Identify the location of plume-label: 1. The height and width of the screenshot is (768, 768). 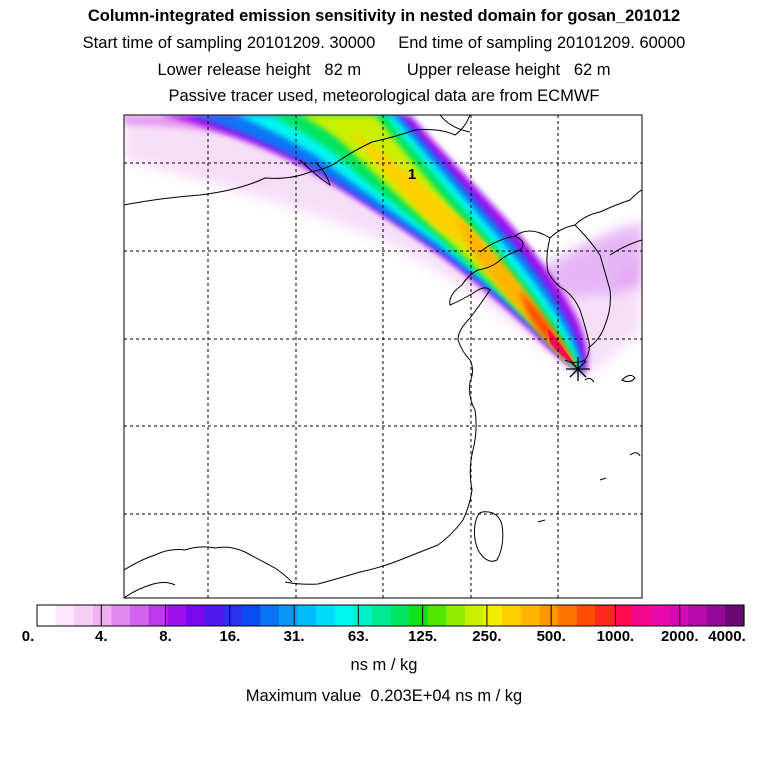
(412, 174).